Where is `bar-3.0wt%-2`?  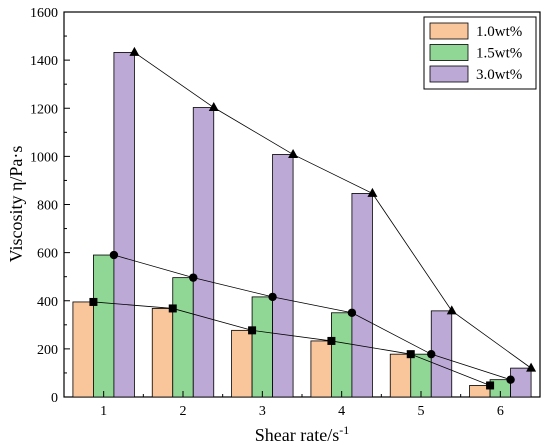
bar-3.0wt%-2 is located at coordinates (203, 252).